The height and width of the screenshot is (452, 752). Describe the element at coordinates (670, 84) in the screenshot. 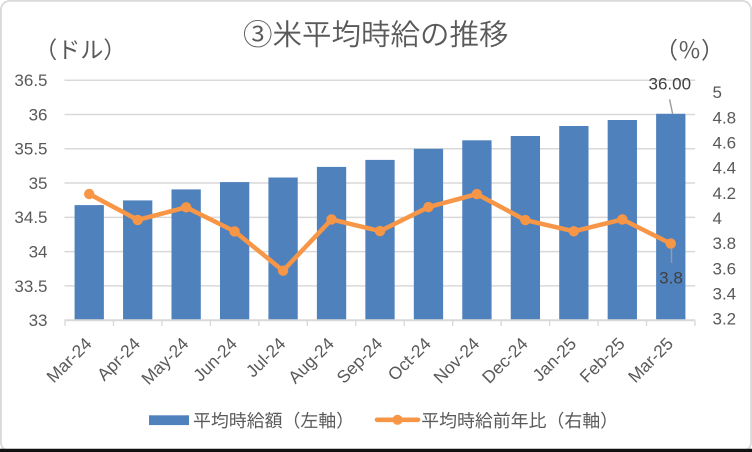

I see `svg-text: 36.00` at that location.